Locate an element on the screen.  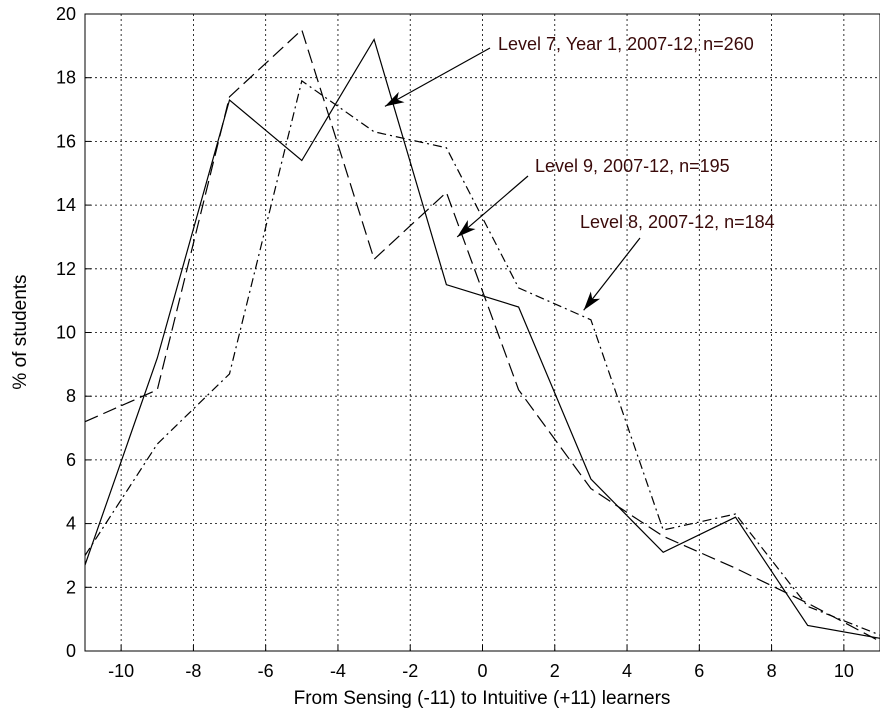
annotation-label: Level 8, 2007-12, n=184 is located at coordinates (677, 222).